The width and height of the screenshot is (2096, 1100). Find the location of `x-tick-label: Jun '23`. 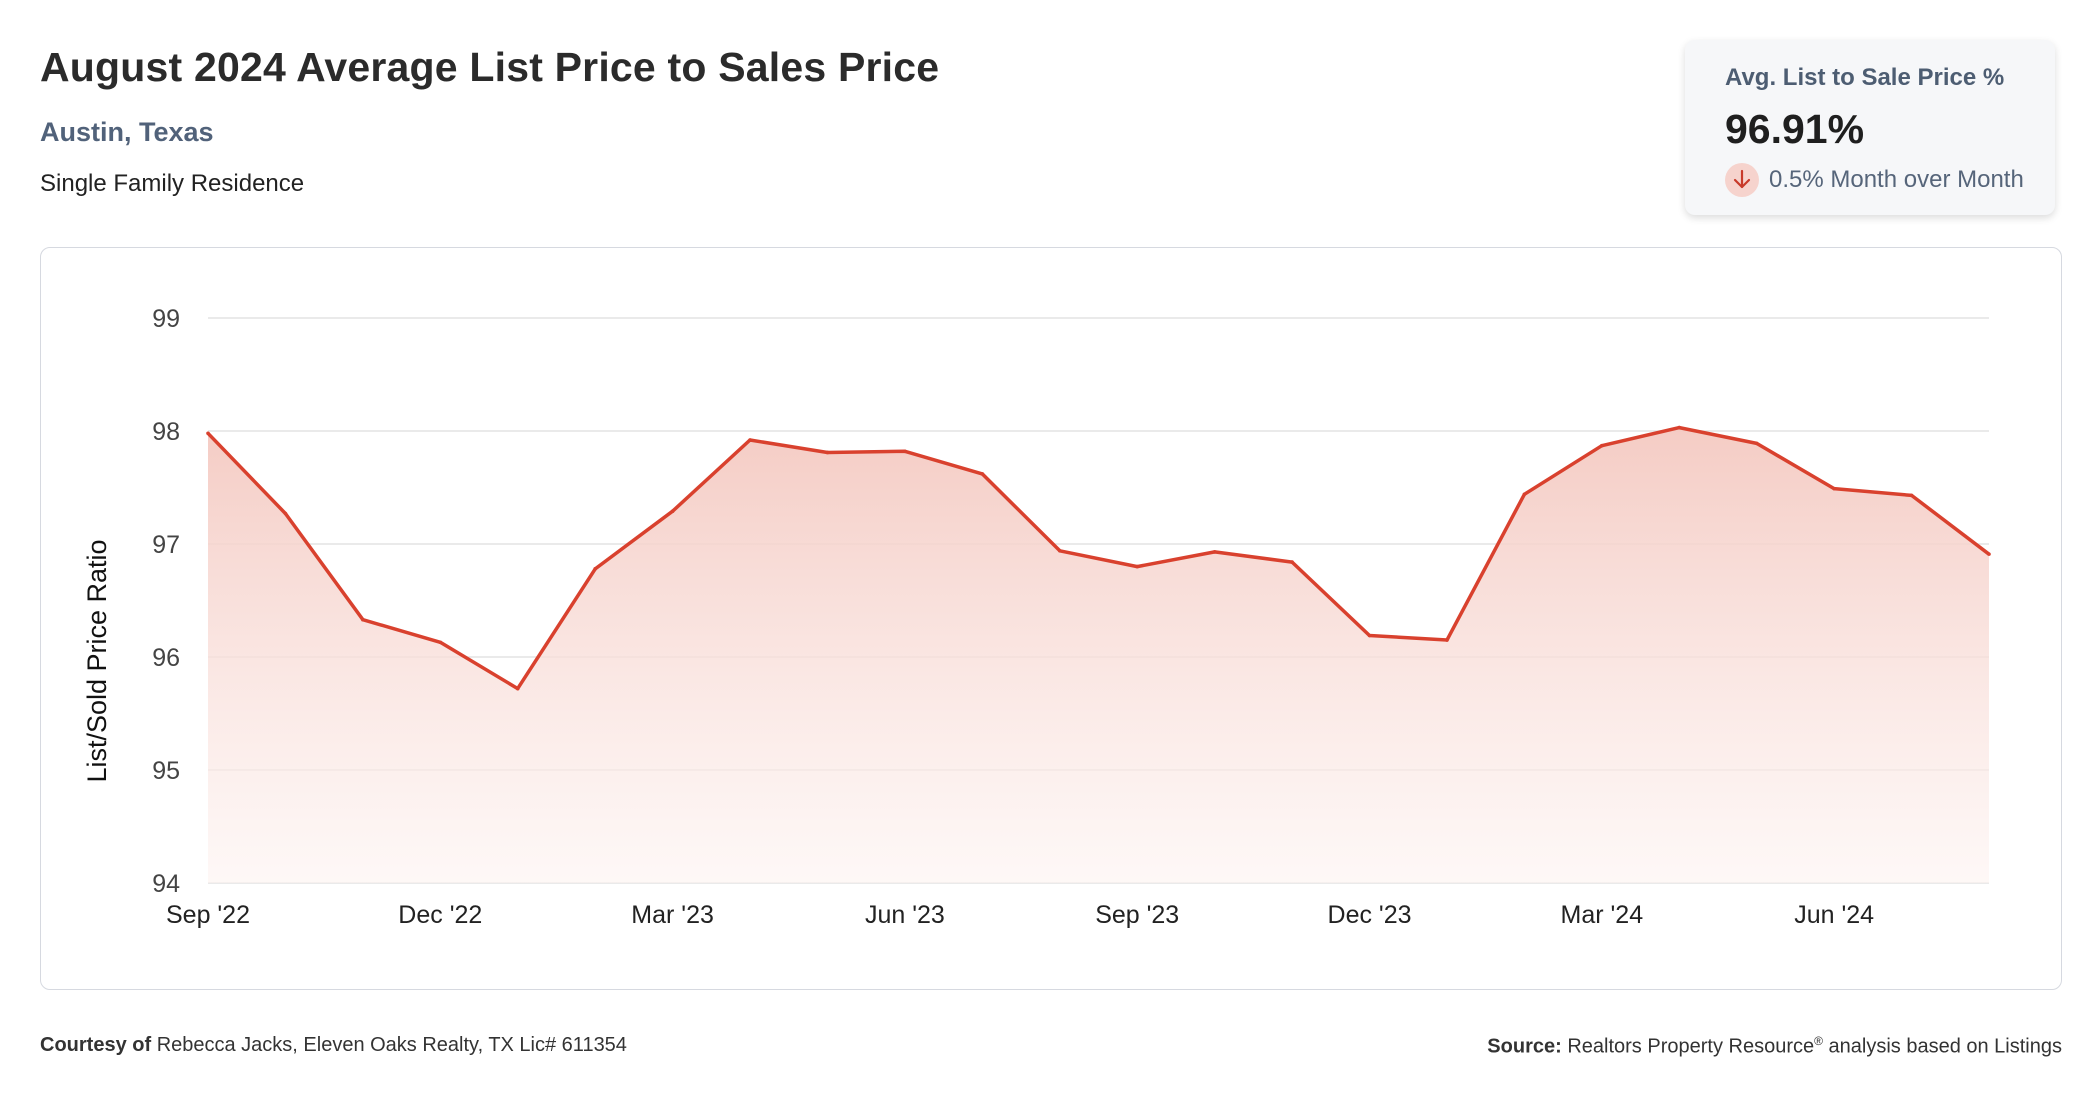

x-tick-label: Jun '23 is located at coordinates (905, 915).